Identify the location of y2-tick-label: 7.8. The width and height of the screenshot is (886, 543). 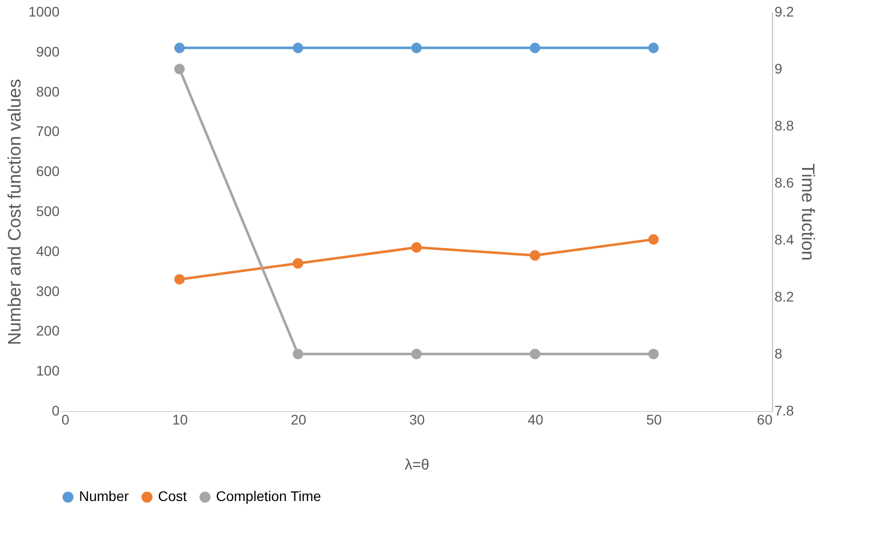
(784, 410).